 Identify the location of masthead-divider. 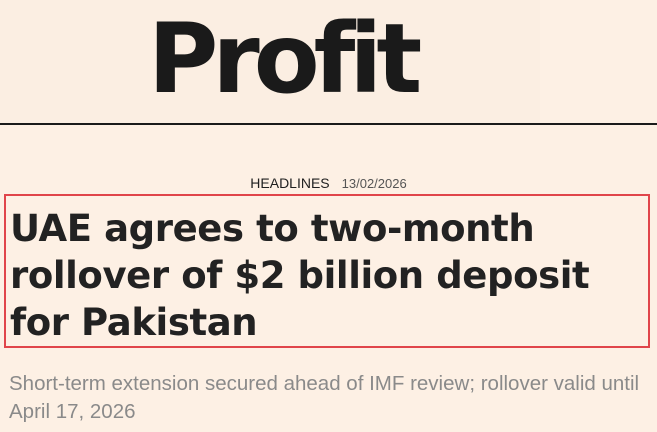
(328, 124).